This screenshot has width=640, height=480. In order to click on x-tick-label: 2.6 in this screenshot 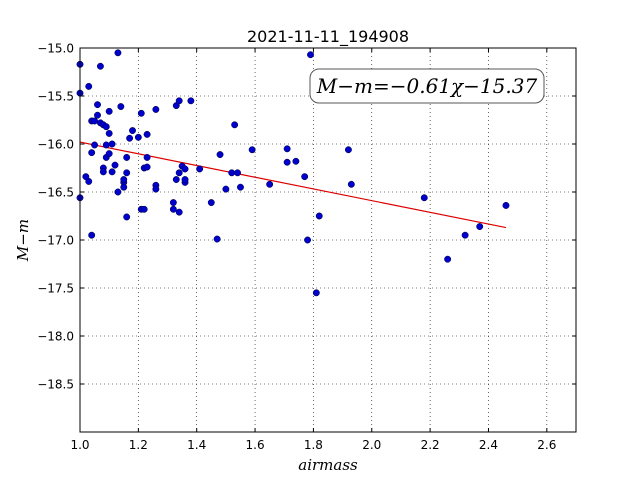, I will do `click(546, 445)`.